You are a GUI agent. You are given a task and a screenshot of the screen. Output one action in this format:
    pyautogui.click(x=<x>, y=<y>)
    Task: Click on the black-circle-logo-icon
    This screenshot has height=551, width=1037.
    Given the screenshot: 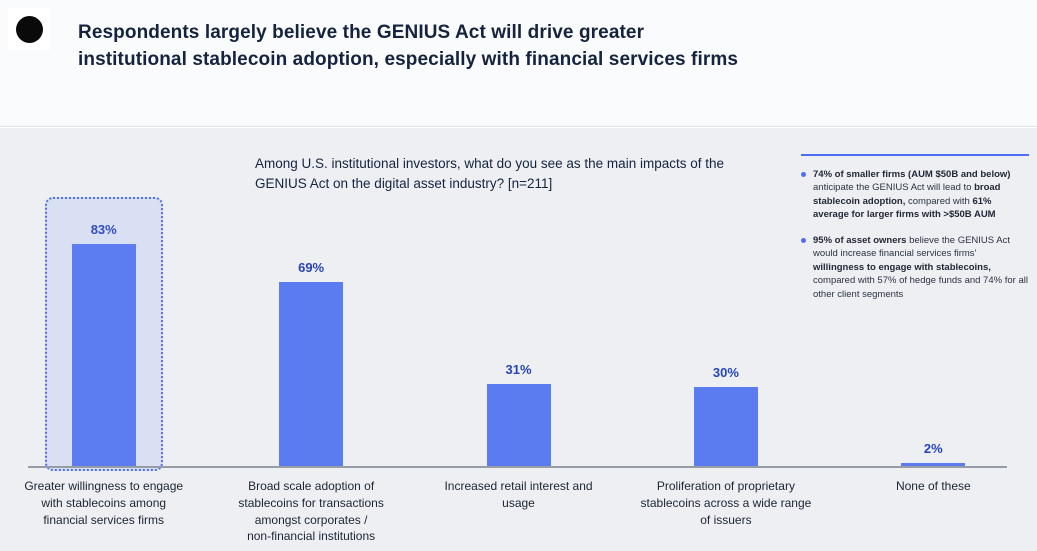 What is the action you would take?
    pyautogui.click(x=29, y=29)
    